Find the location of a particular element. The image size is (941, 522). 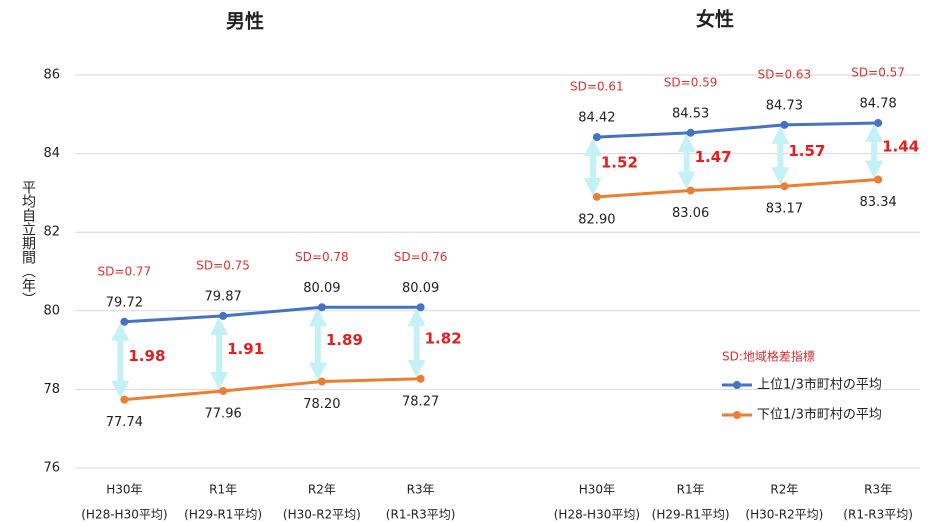

sd-label: SD=0.61 is located at coordinates (597, 87).